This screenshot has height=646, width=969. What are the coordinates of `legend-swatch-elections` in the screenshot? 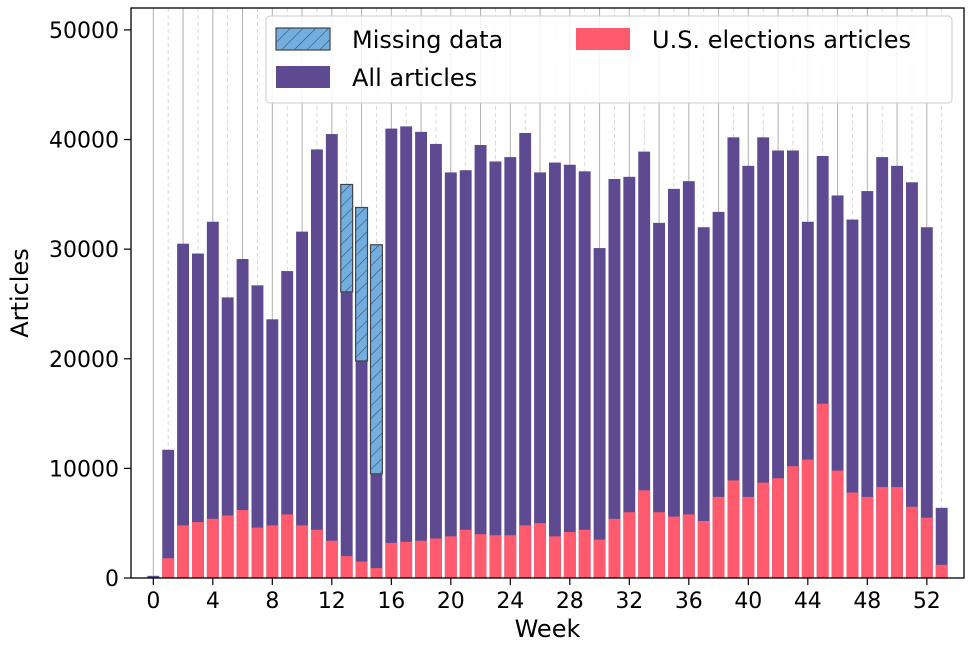 It's located at (603, 39).